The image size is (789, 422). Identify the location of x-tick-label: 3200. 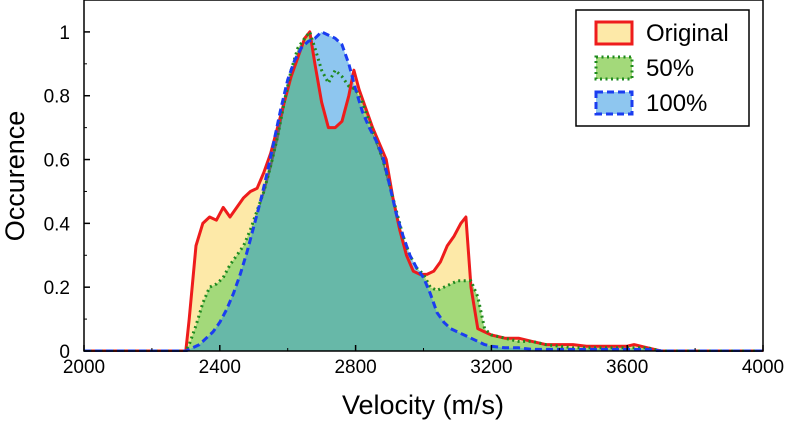
(491, 367).